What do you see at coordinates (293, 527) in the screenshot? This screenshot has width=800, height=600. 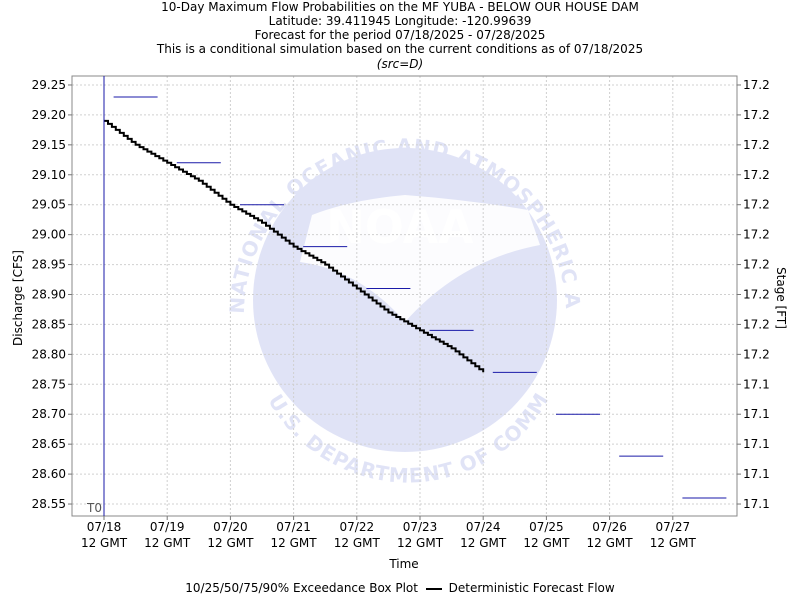 I see `x-tick-date: 07/21` at bounding box center [293, 527].